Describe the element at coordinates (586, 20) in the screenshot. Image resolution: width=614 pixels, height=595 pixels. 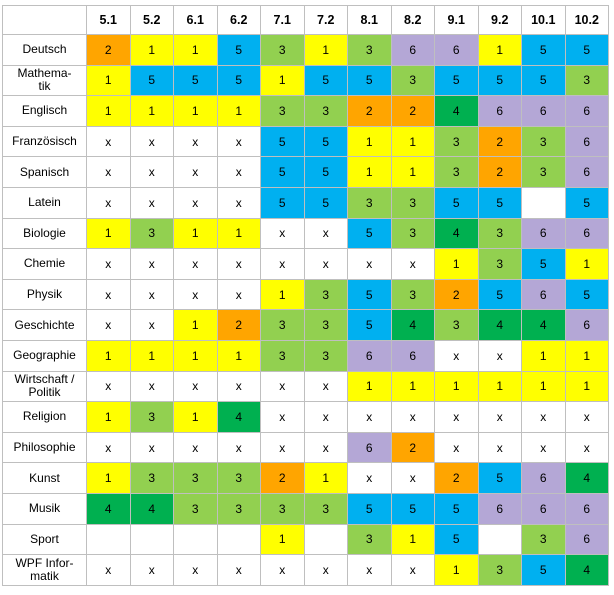
I see `column-header: 10.2` at that location.